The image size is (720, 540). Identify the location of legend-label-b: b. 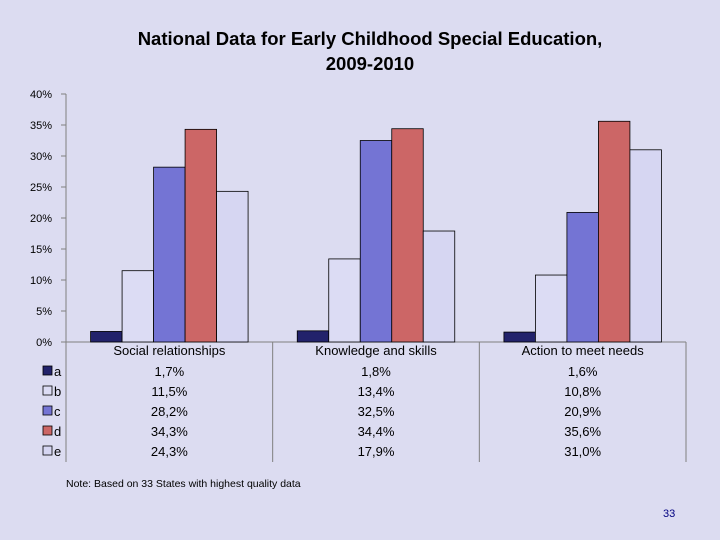
(57, 391).